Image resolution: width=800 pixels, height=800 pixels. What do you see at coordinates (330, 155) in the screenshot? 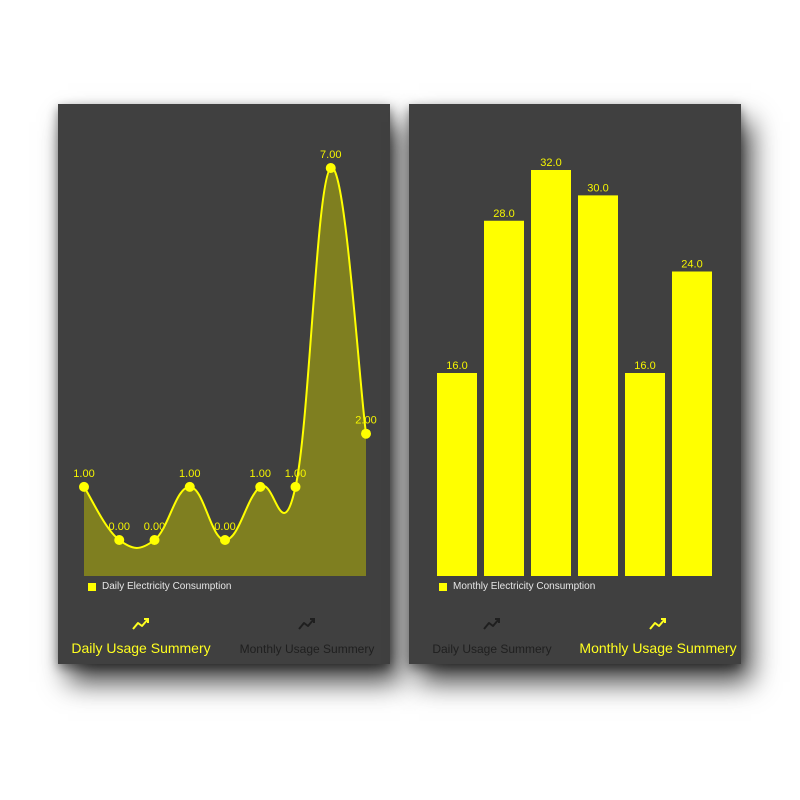
I see `data-label: 7.00` at bounding box center [330, 155].